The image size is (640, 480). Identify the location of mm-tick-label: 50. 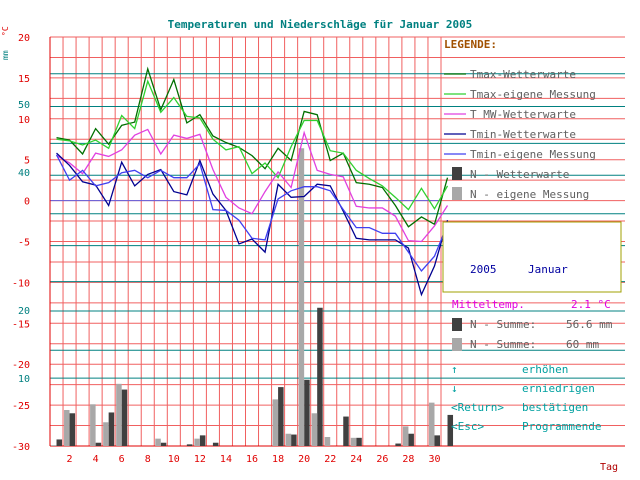
(24, 105).